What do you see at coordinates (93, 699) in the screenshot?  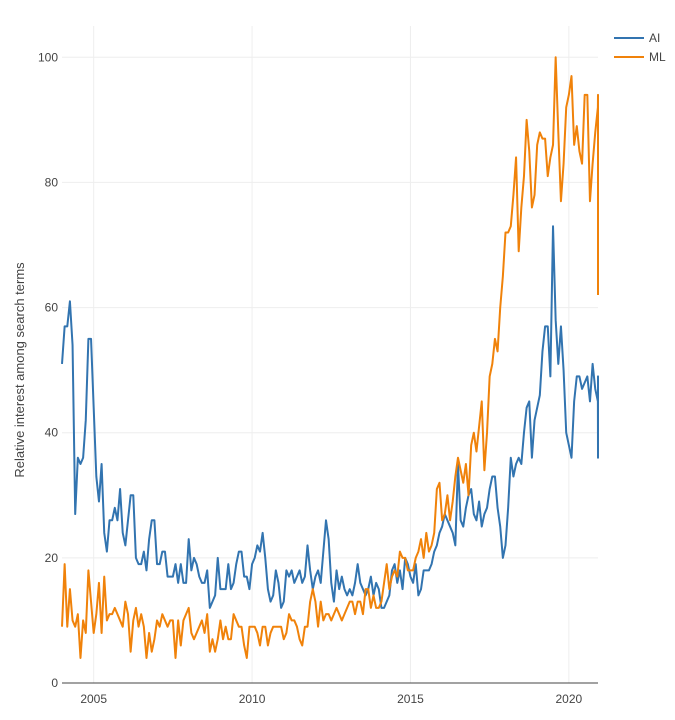 I see `x-tick-label: 2005` at bounding box center [93, 699].